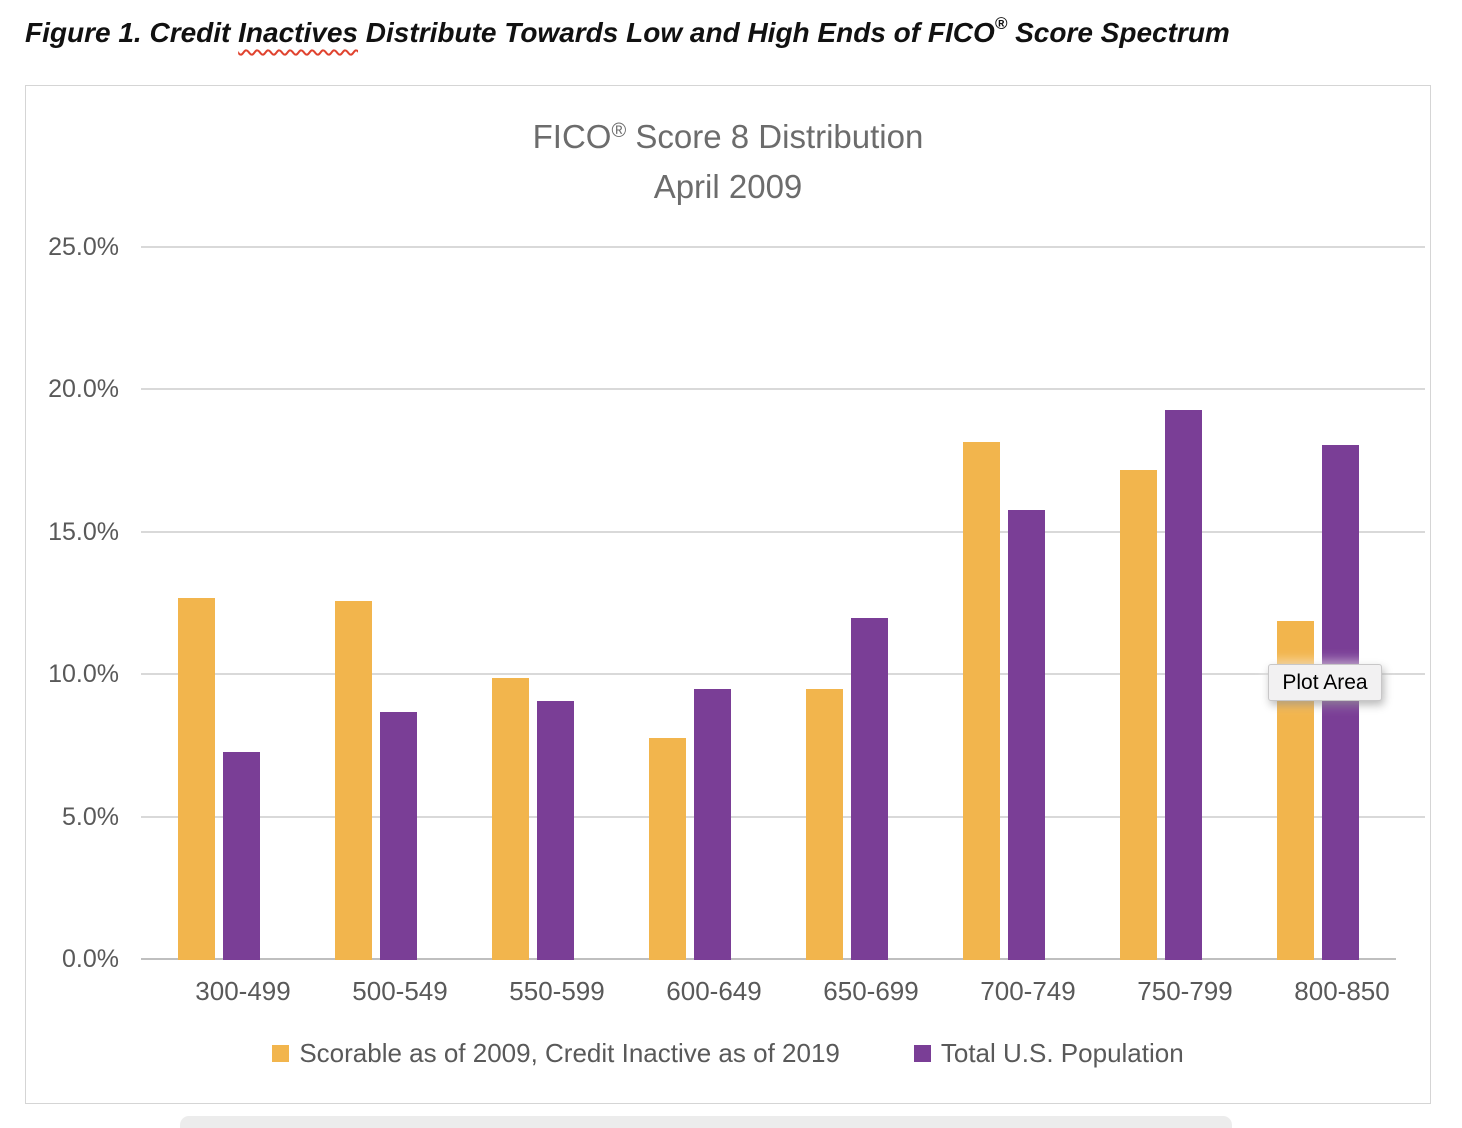 The image size is (1462, 1128). What do you see at coordinates (619, 131) in the screenshot?
I see `title-registered-mark-icon: ®` at bounding box center [619, 131].